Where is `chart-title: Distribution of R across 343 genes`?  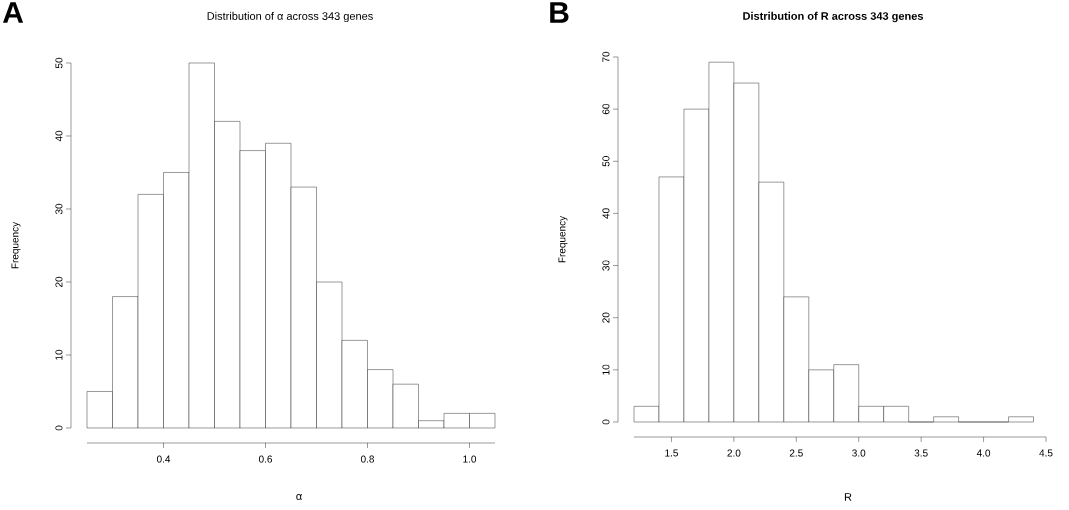
chart-title: Distribution of R across 343 genes is located at coordinates (833, 17).